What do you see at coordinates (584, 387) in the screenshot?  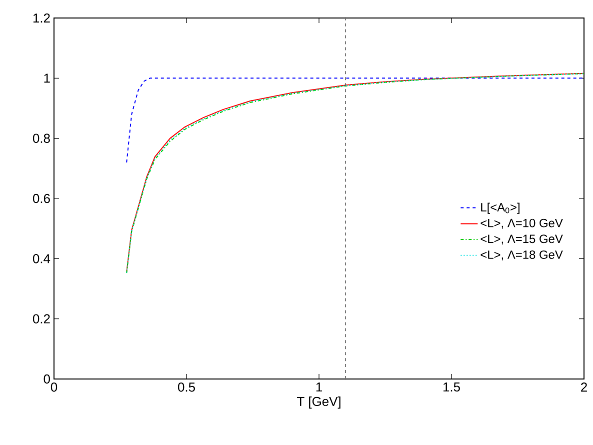 I see `x-tick-label: 2` at bounding box center [584, 387].